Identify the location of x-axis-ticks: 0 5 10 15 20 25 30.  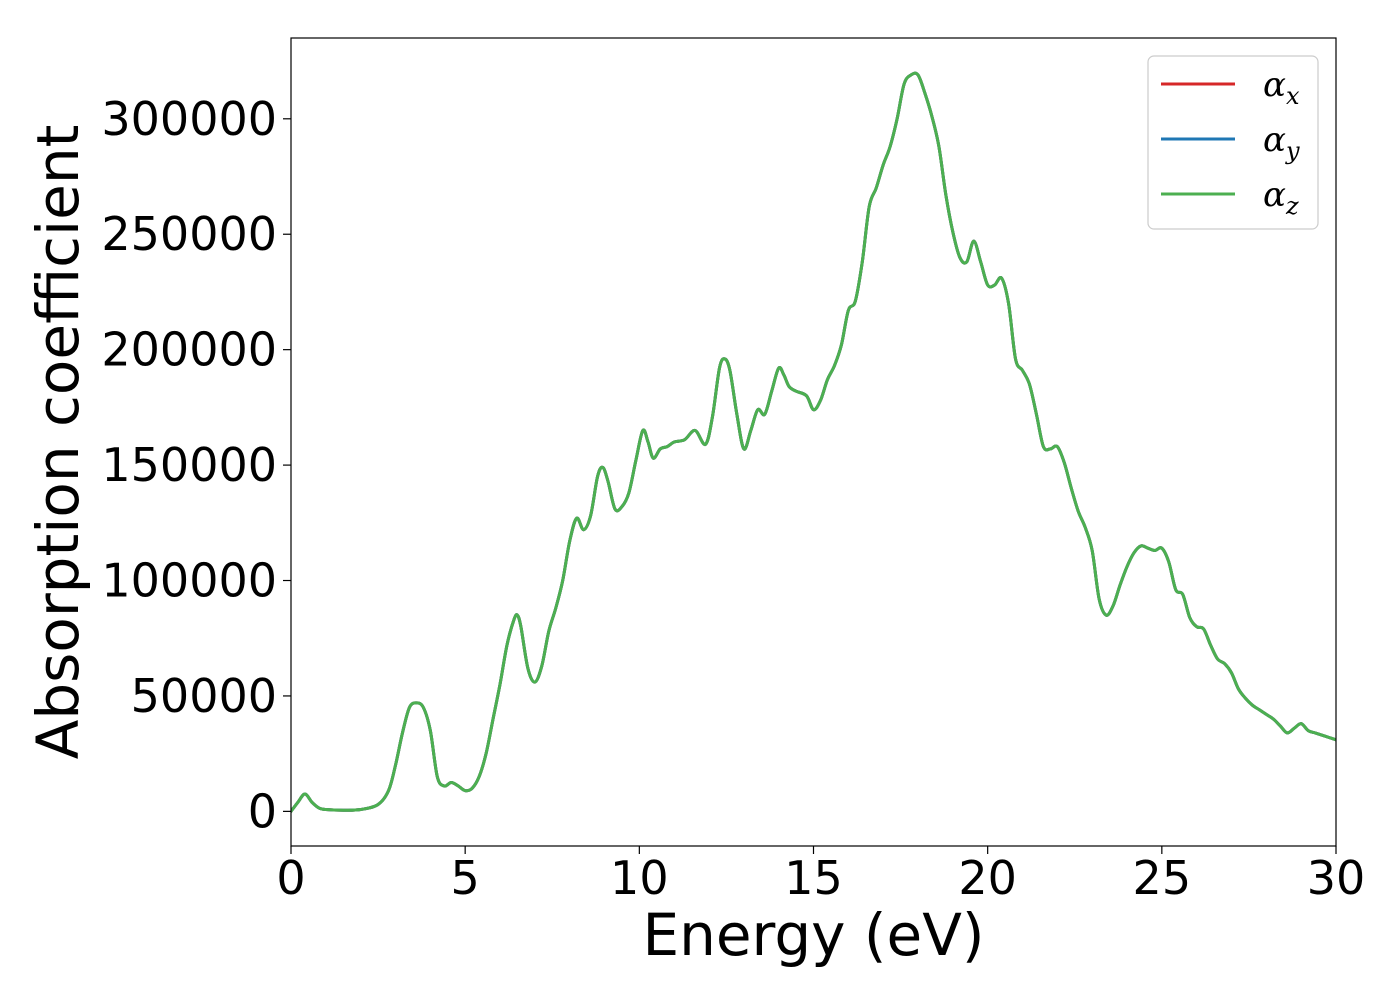
(820, 875).